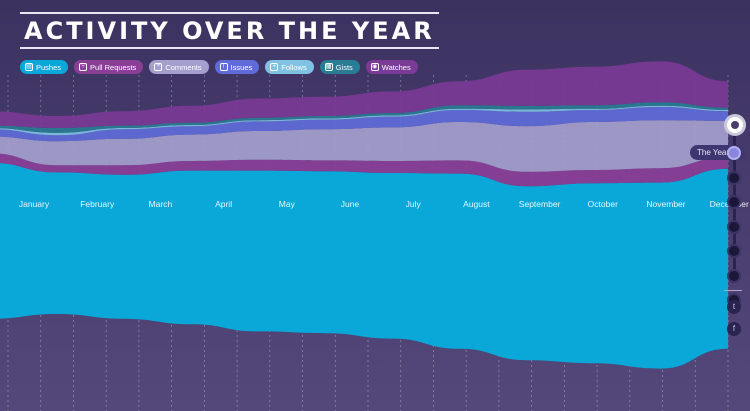 Image resolution: width=750 pixels, height=411 pixels. I want to click on month-label: January, so click(34, 204).